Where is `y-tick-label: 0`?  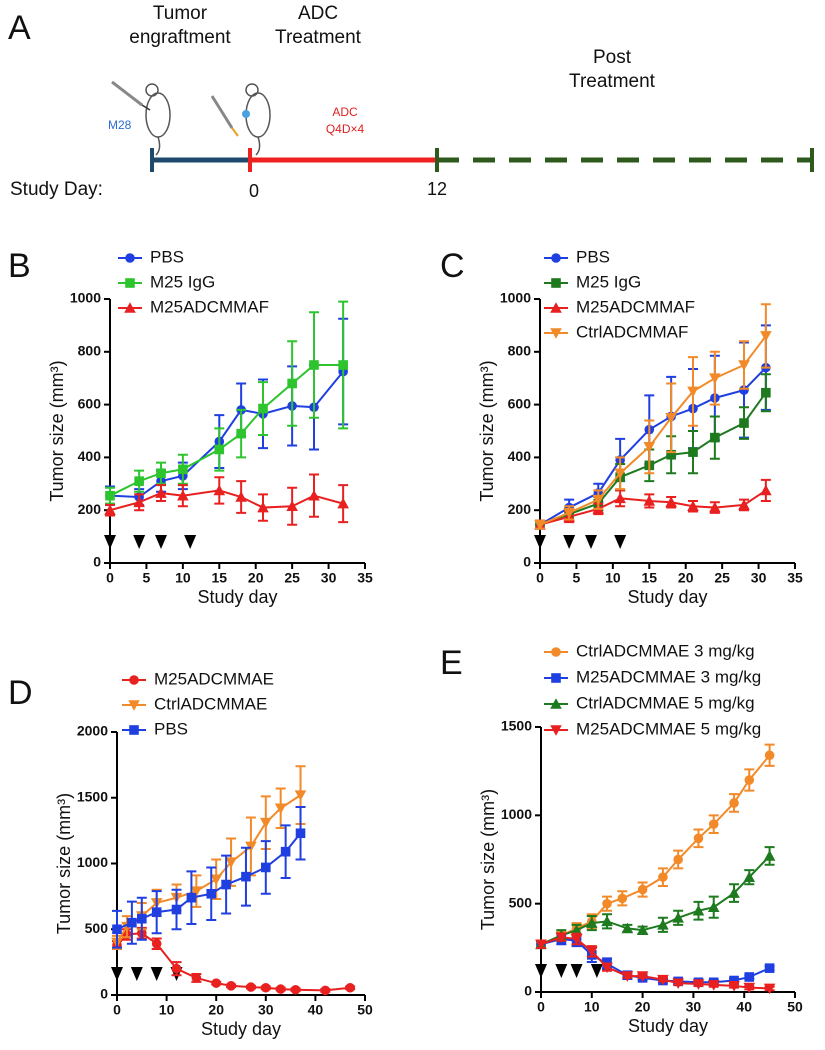 y-tick-label: 0 is located at coordinates (104, 994).